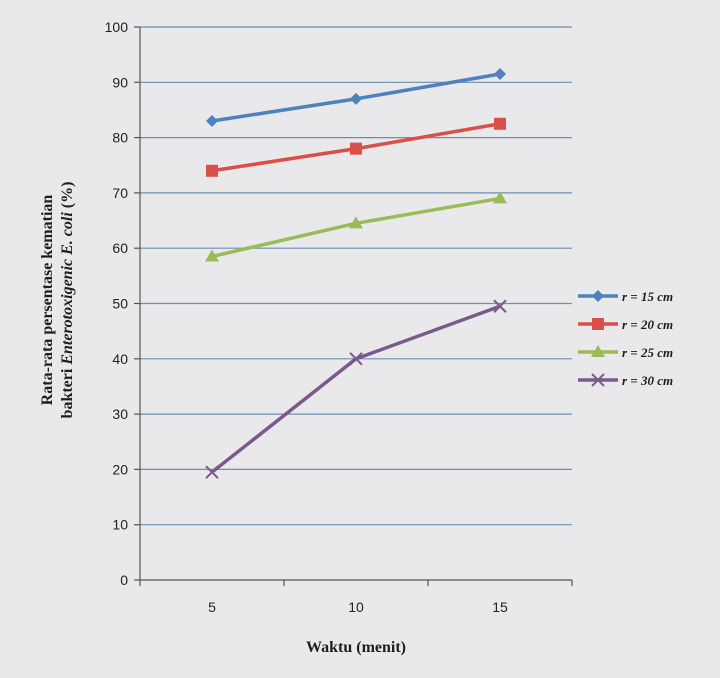 The width and height of the screenshot is (720, 678). I want to click on legend-label: r = 20 cm, so click(647, 324).